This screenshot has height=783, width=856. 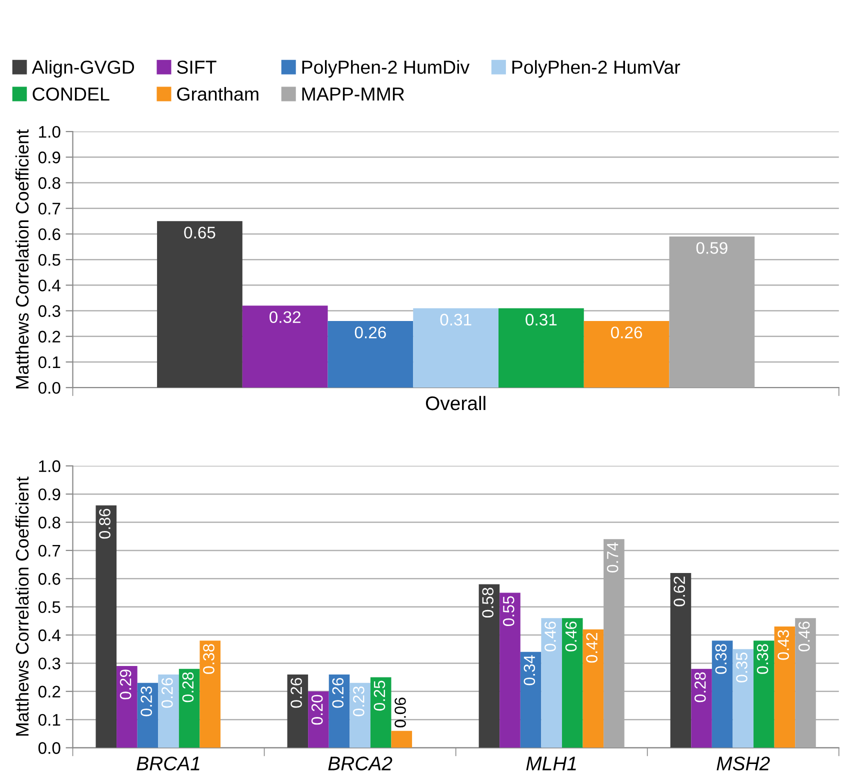 What do you see at coordinates (196, 67) in the screenshot?
I see `legend-label: SIFT` at bounding box center [196, 67].